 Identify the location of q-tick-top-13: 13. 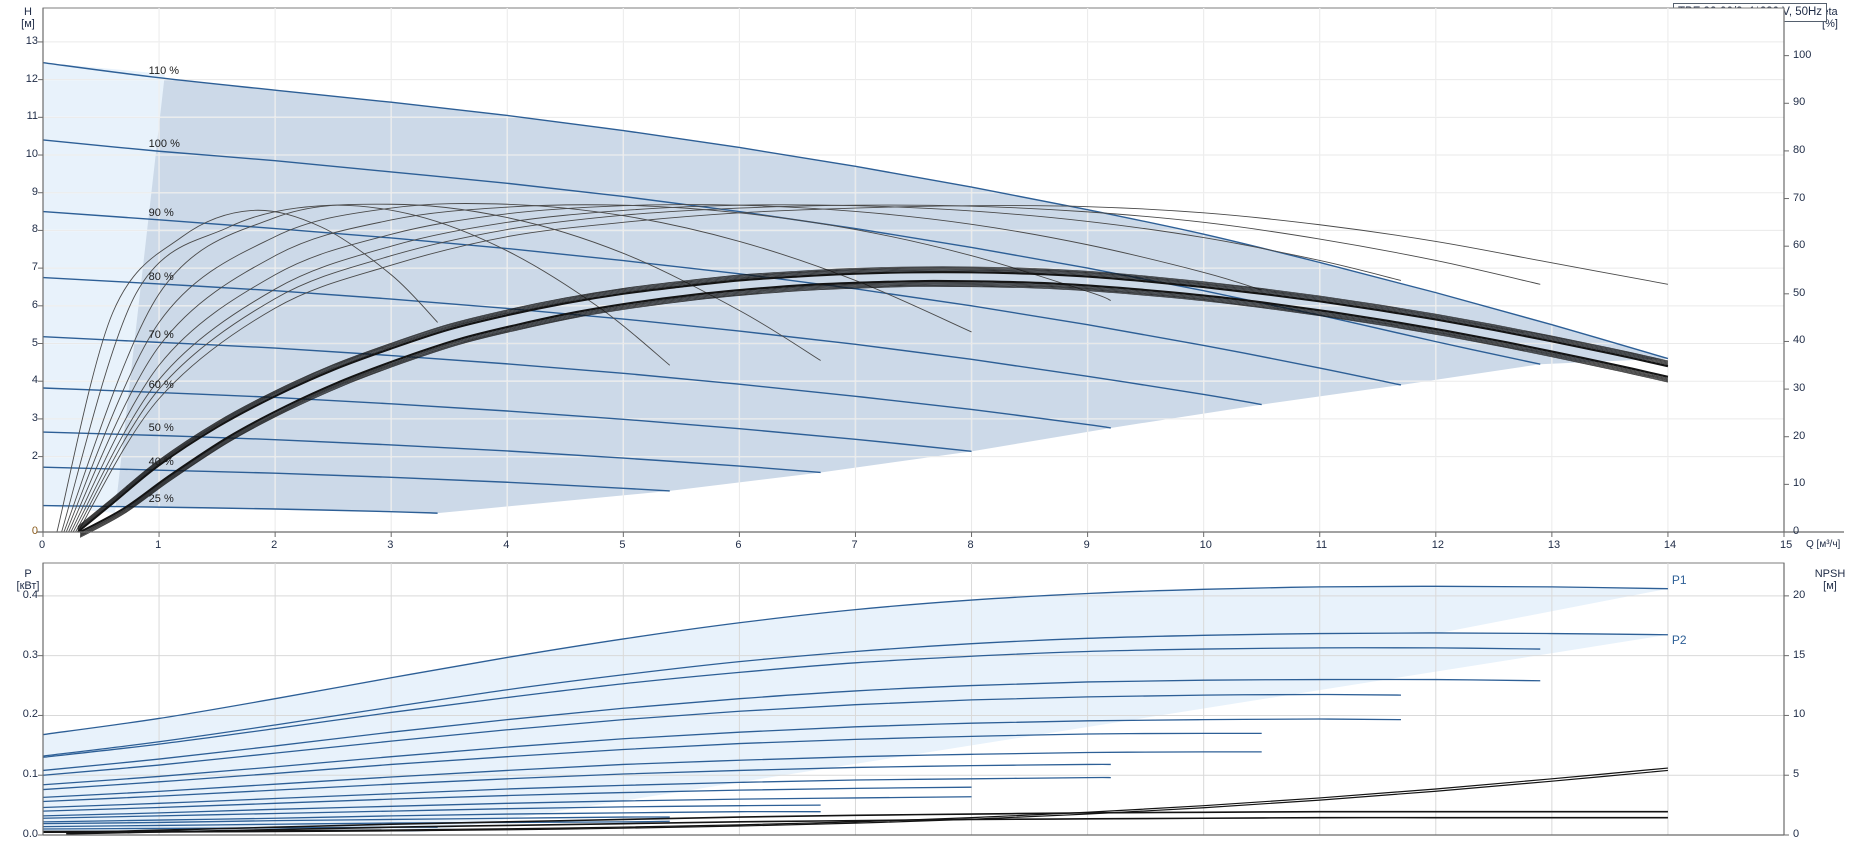
(1554, 545).